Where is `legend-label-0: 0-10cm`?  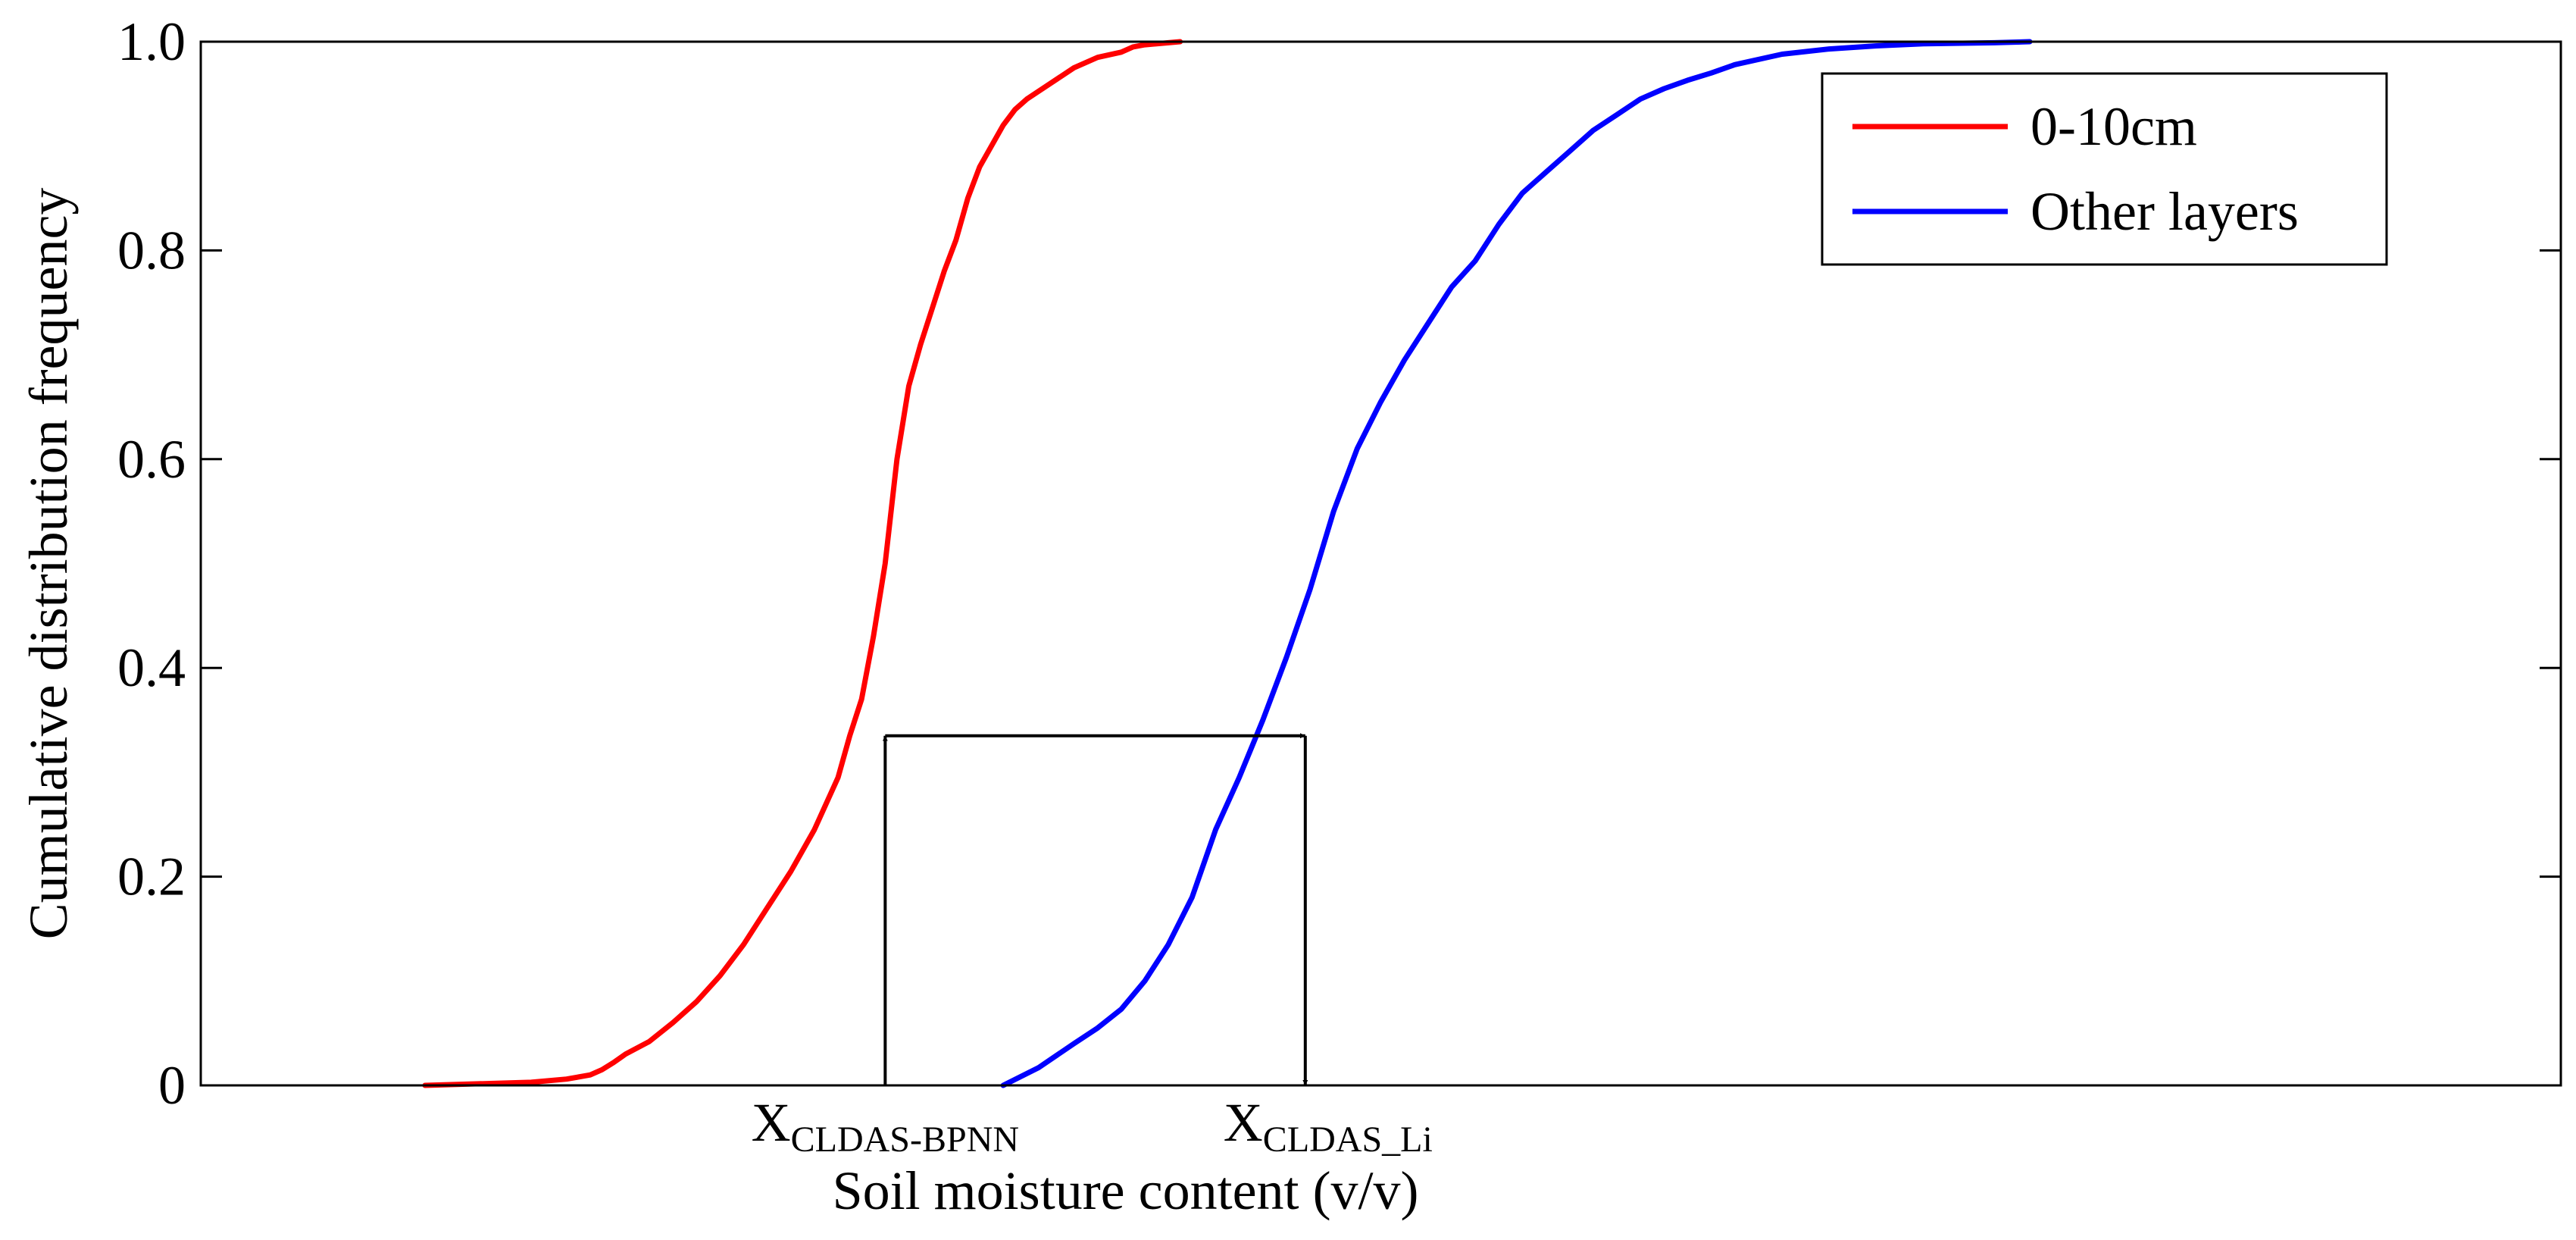
legend-label-0: 0-10cm is located at coordinates (2113, 127).